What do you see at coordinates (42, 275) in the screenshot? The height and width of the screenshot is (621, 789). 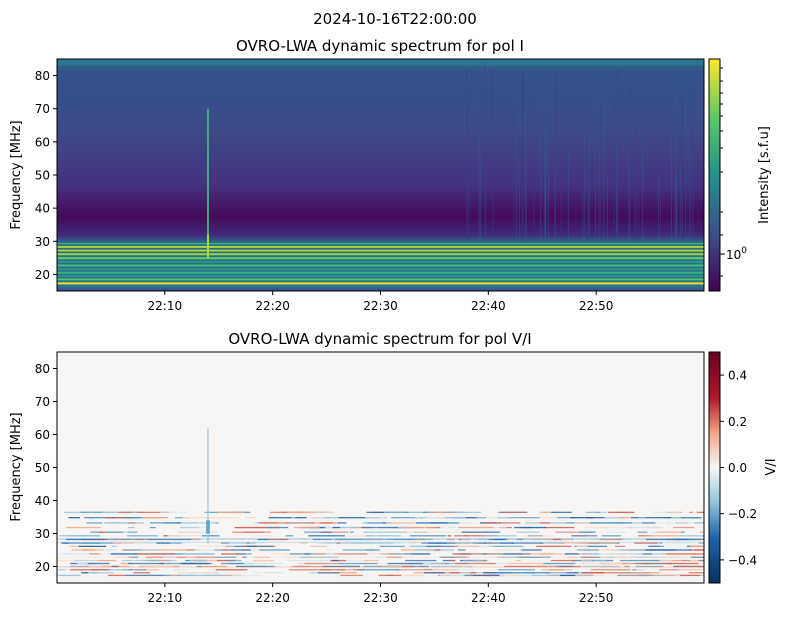 I see `y-tick-label-i-20: 20` at bounding box center [42, 275].